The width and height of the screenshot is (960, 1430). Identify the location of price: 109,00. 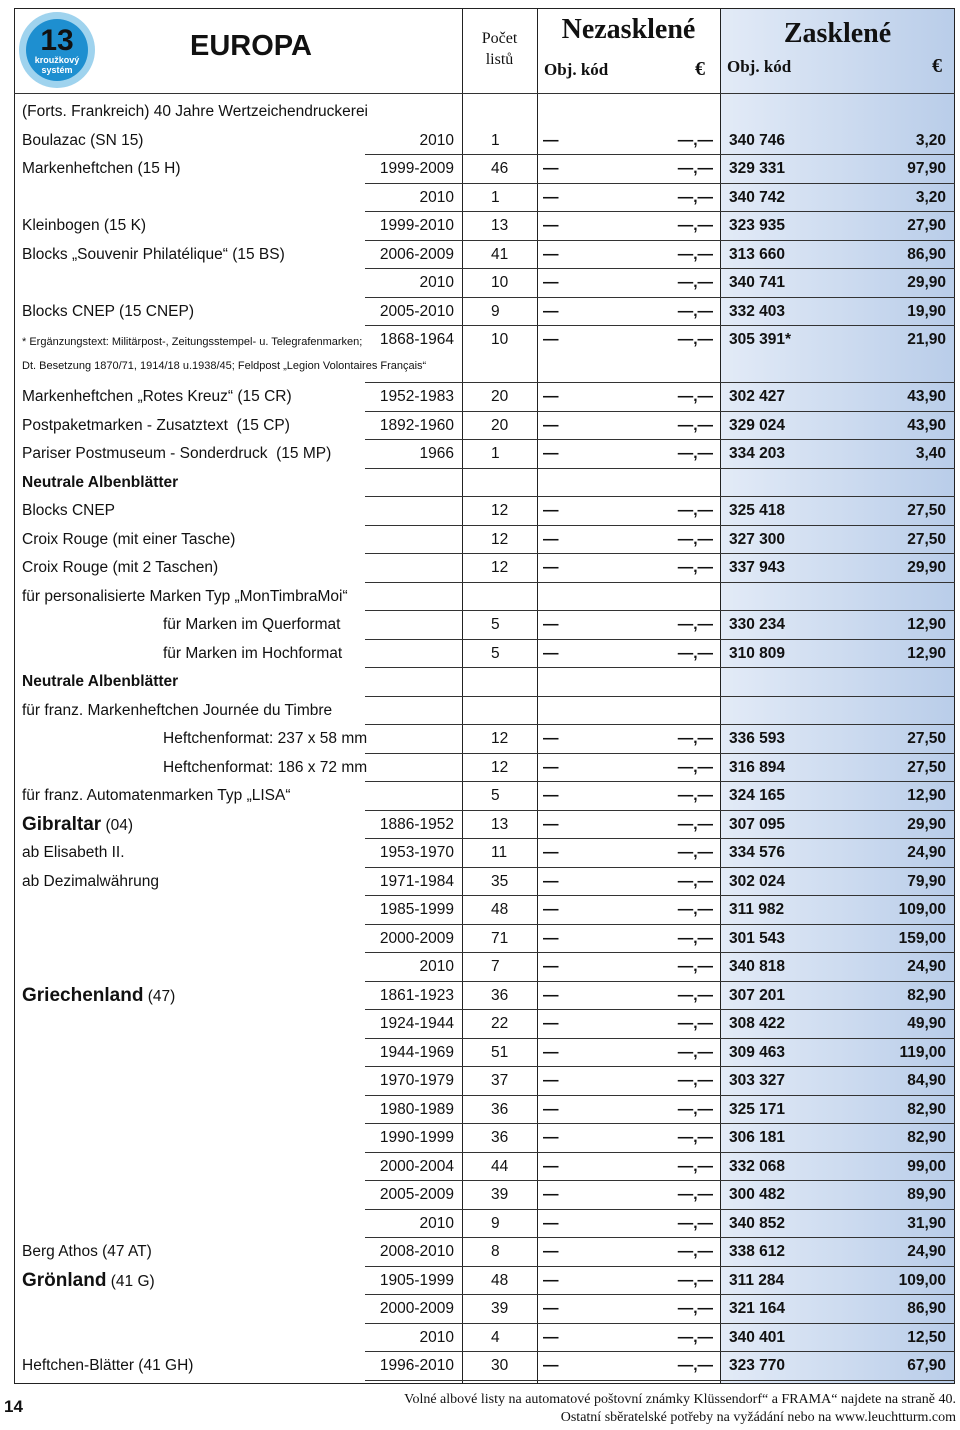
(922, 909).